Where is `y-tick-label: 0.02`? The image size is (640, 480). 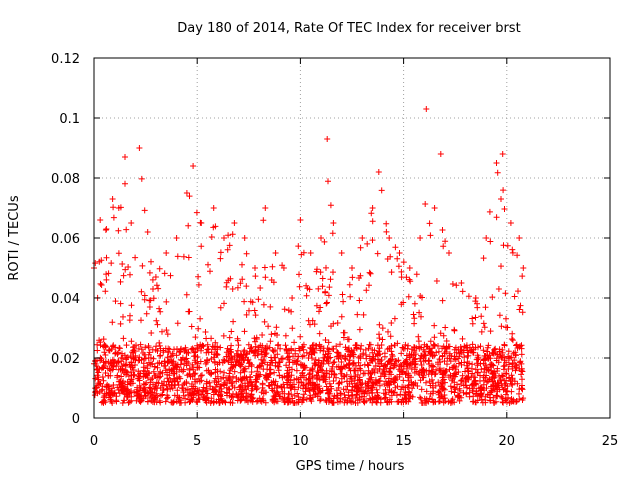
y-tick-label: 0.02 is located at coordinates (65, 359).